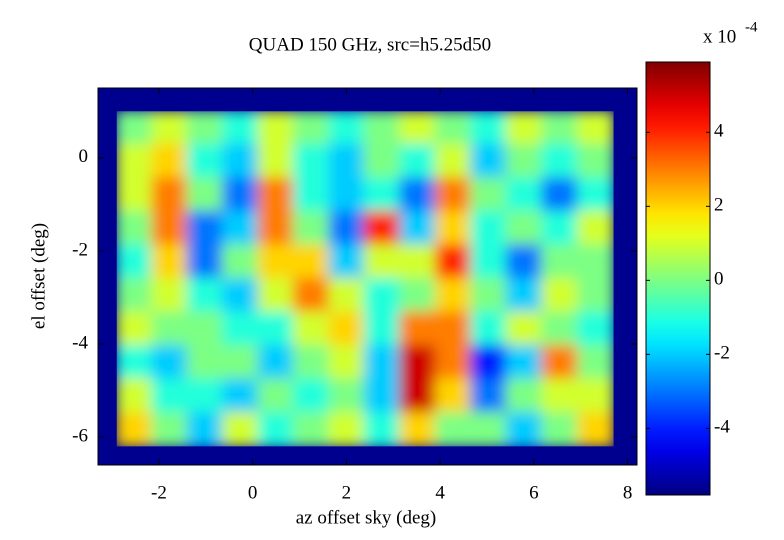  I want to click on colorbar-tick-label: 2, so click(719, 205).